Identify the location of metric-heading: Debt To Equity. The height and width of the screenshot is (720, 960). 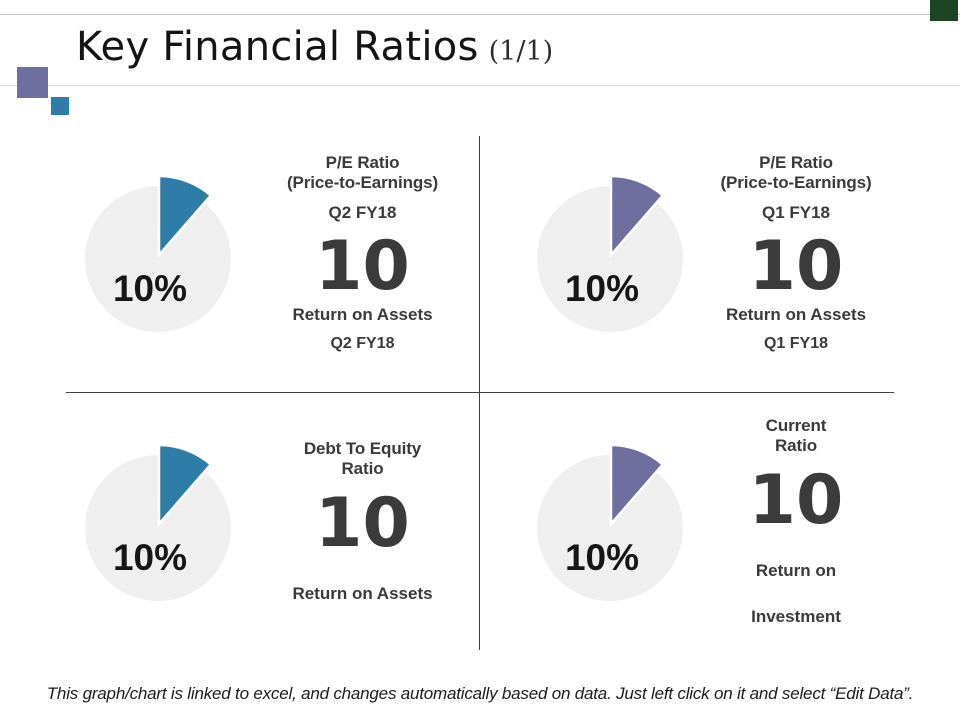
(362, 448).